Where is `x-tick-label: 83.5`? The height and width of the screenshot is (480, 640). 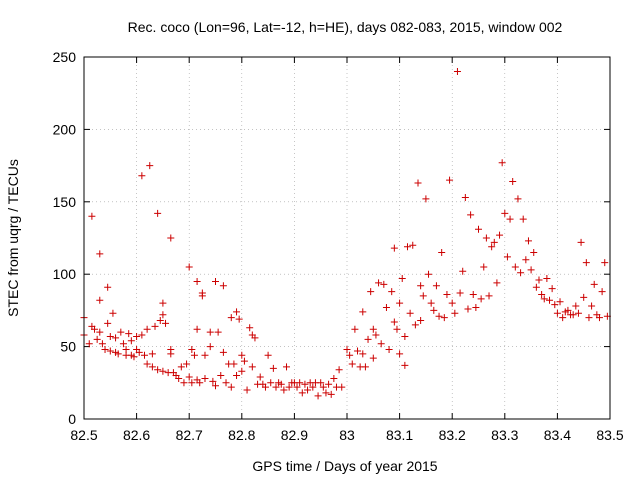
x-tick-label: 83.5 is located at coordinates (609, 435).